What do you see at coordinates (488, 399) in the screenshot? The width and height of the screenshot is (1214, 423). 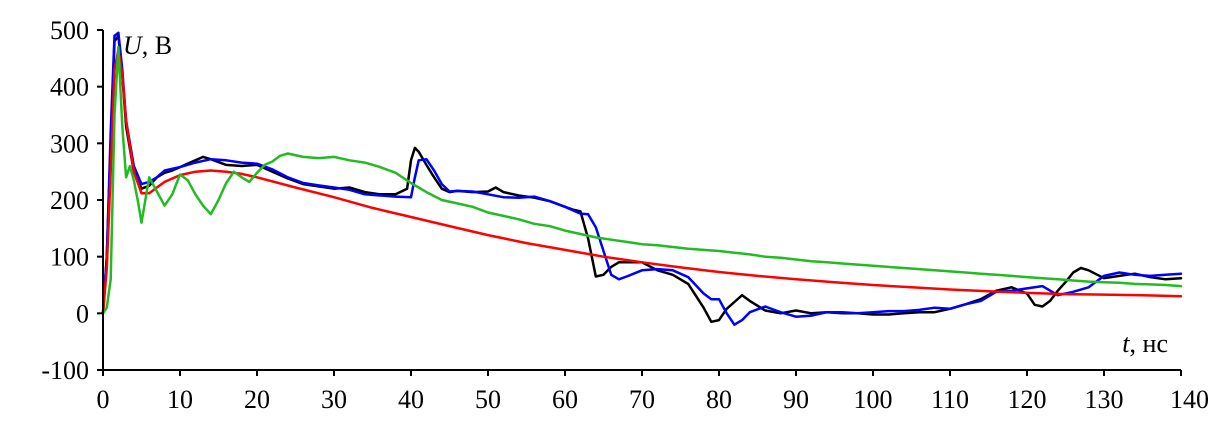 I see `x-tick-label: 50` at bounding box center [488, 399].